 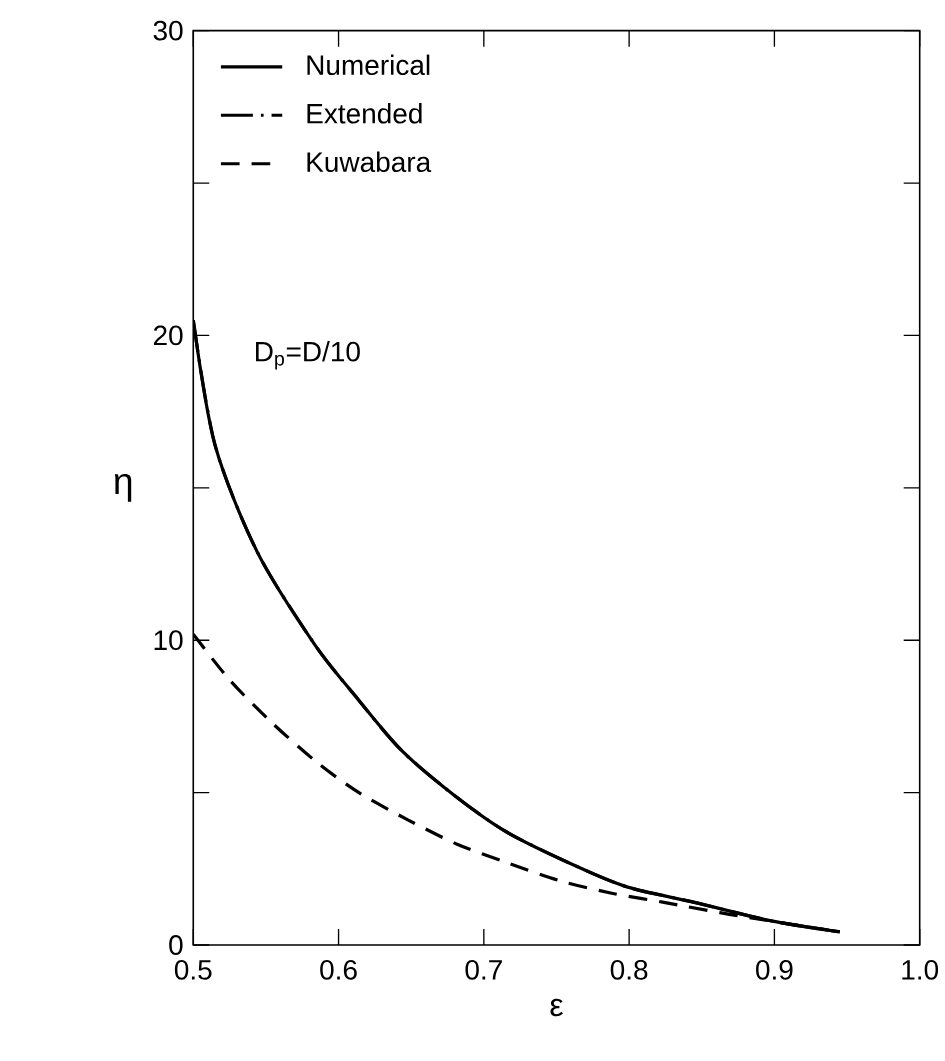 What do you see at coordinates (629, 969) in the screenshot?
I see `x-tick-label: 0.8` at bounding box center [629, 969].